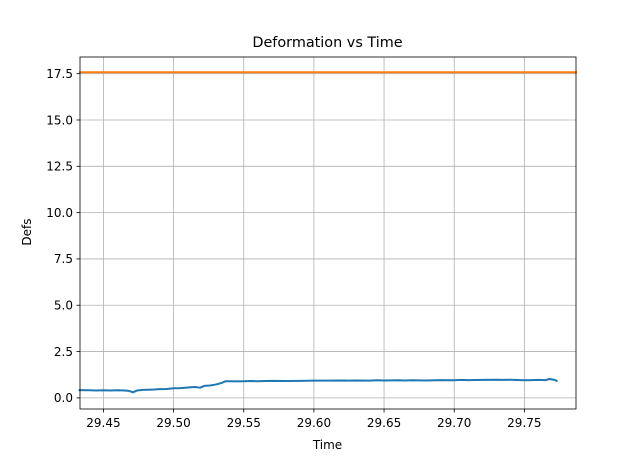 Image resolution: width=640 pixels, height=459 pixels. I want to click on x-axis-label: Time, so click(327, 445).